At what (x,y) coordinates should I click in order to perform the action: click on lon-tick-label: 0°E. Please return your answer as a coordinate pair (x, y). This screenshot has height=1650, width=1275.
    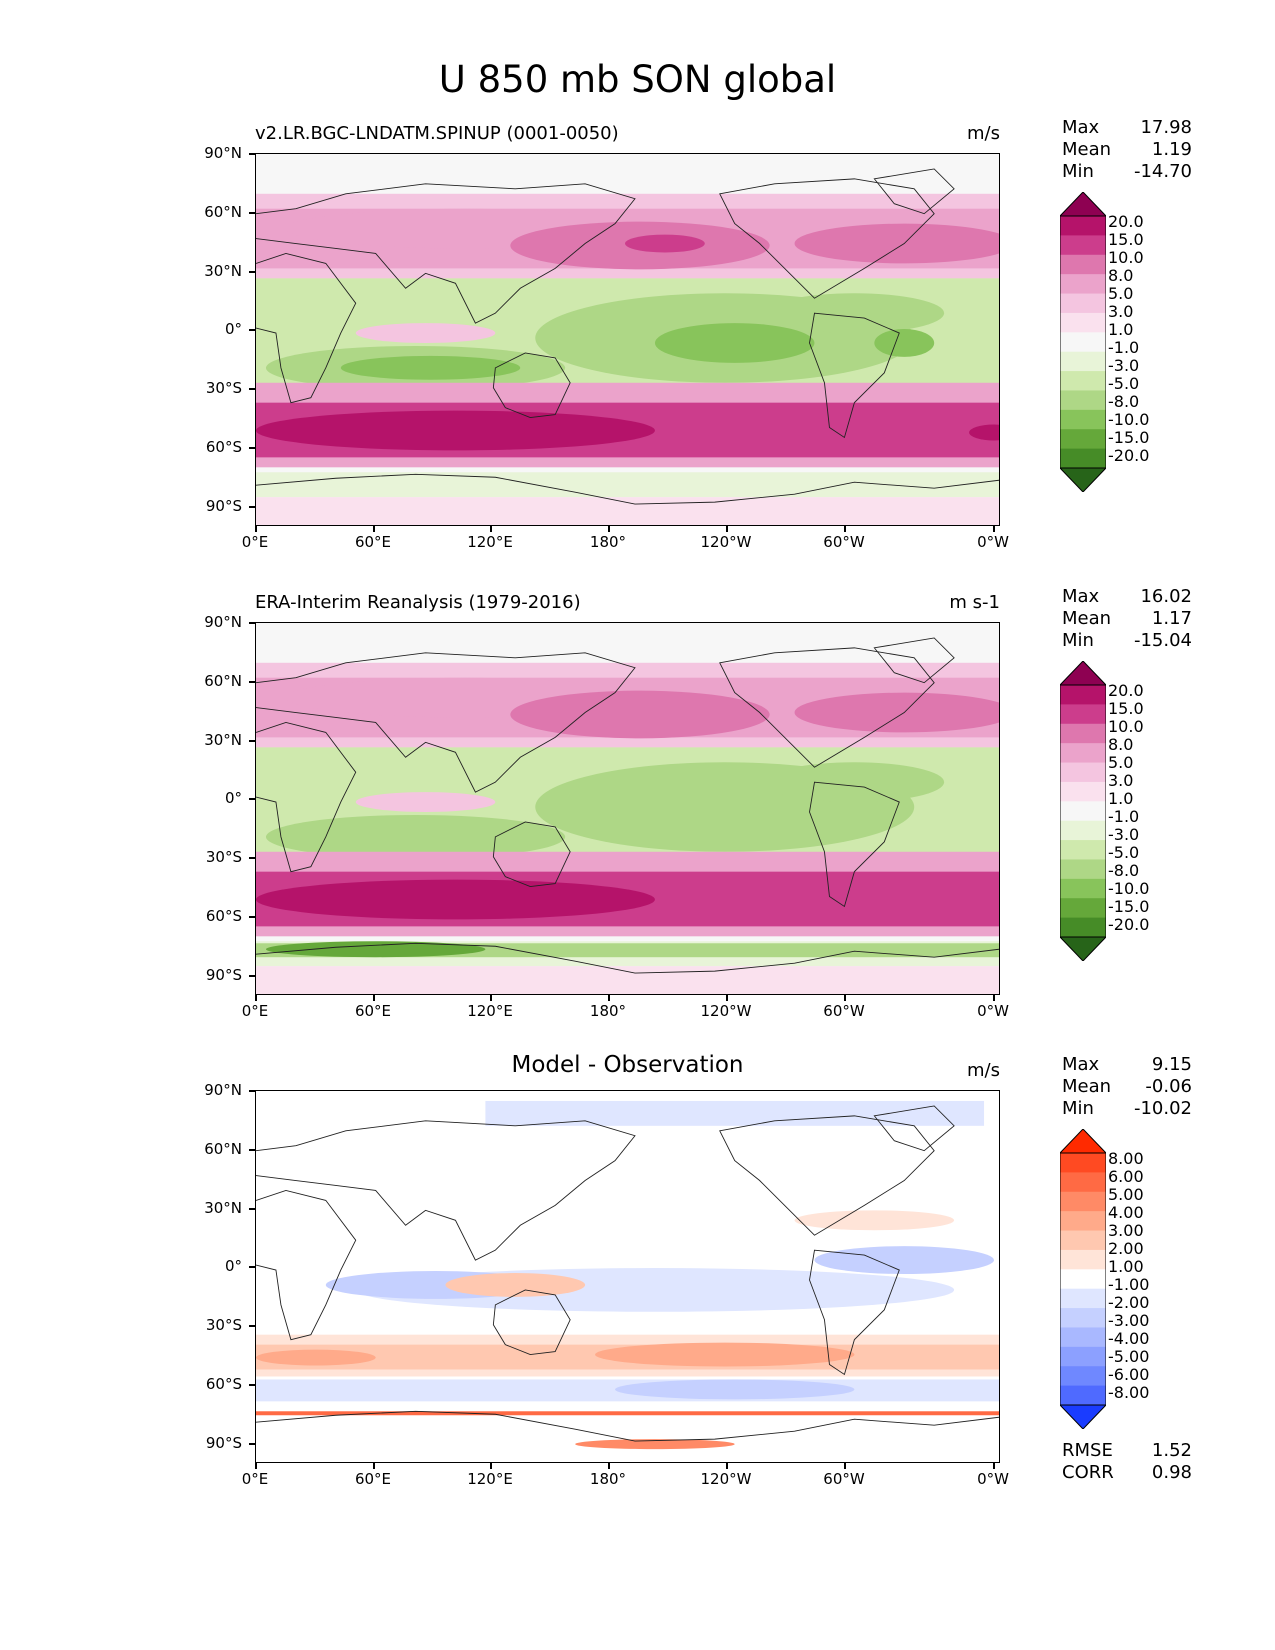
    Looking at the image, I should click on (255, 542).